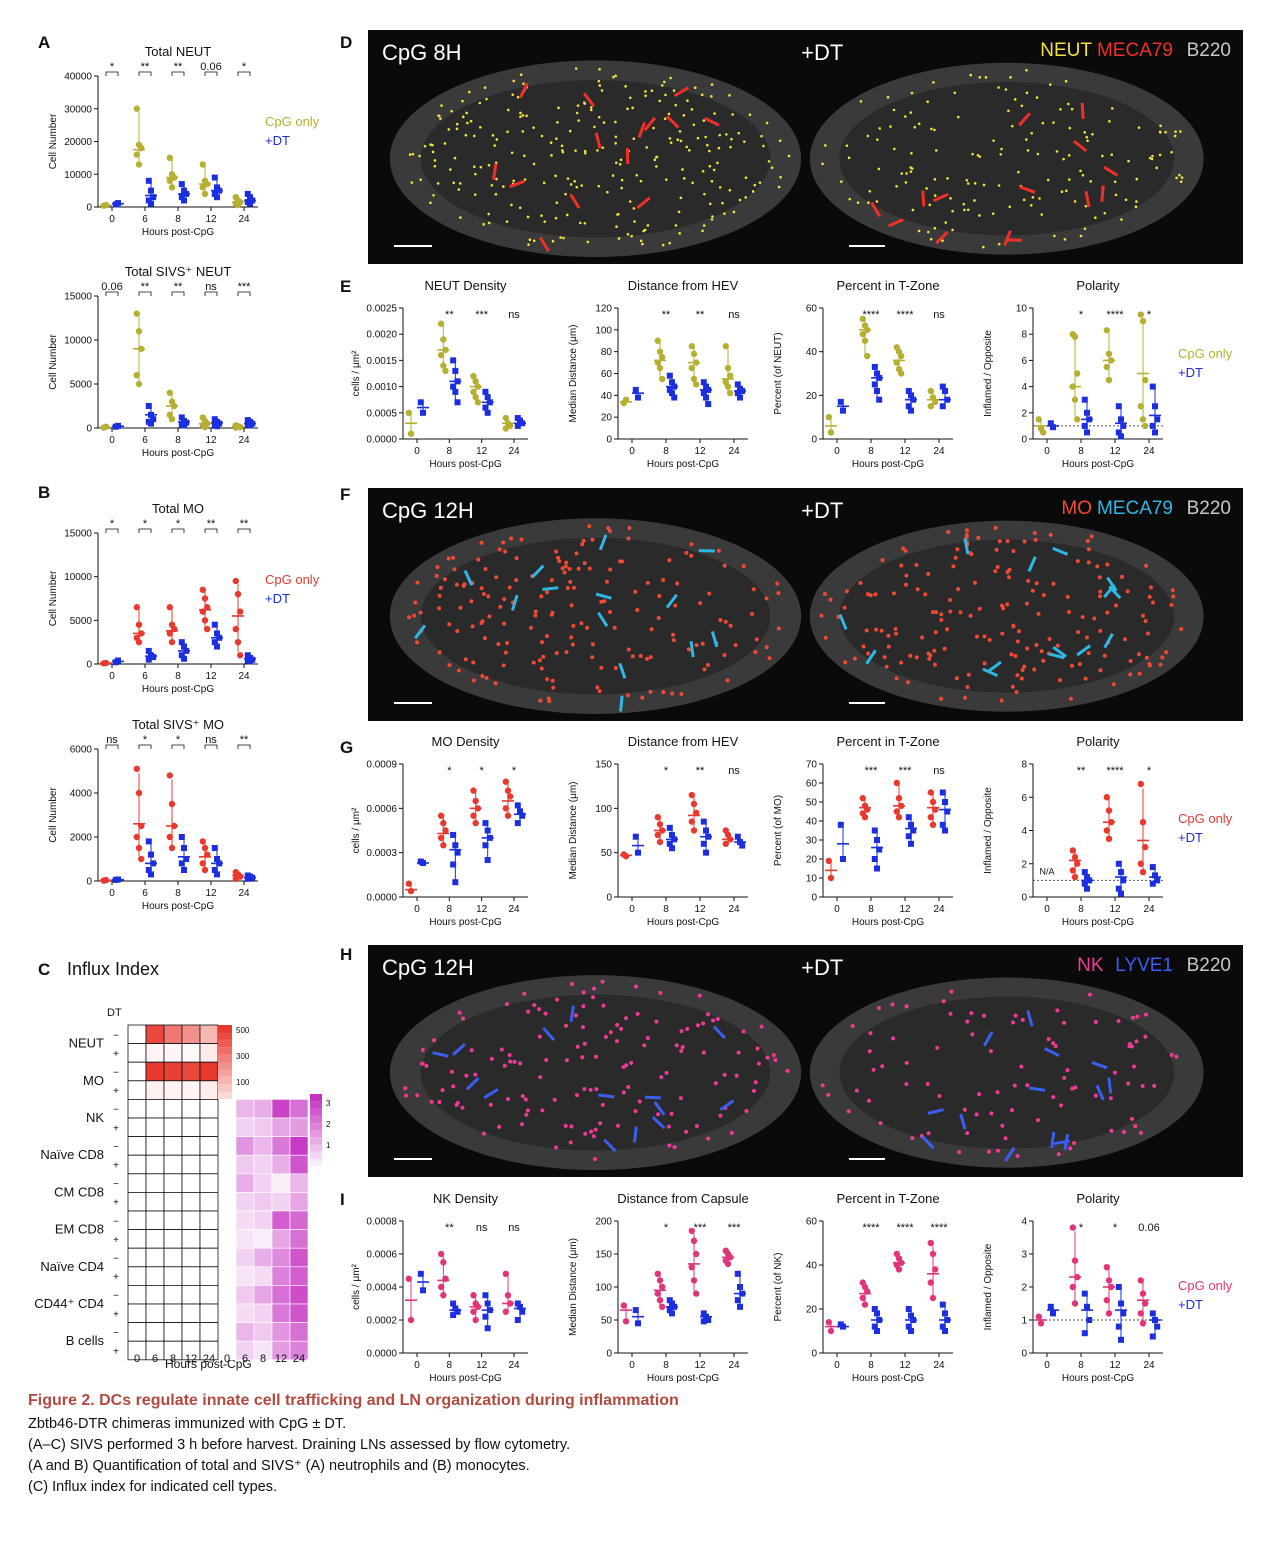 Image resolution: width=1268 pixels, height=1552 pixels. What do you see at coordinates (939, 771) in the screenshot?
I see `significance-label: ns` at bounding box center [939, 771].